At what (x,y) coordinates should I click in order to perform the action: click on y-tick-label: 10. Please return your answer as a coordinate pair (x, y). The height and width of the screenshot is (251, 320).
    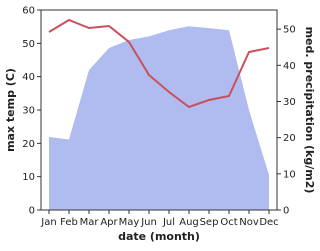
    Looking at the image, I should click on (28, 177).